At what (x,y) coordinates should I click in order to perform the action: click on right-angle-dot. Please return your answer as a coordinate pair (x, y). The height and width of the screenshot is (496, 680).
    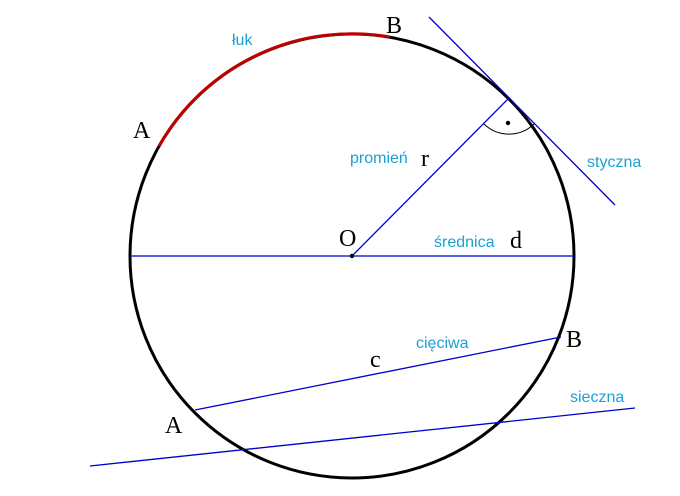
    Looking at the image, I should click on (508, 123).